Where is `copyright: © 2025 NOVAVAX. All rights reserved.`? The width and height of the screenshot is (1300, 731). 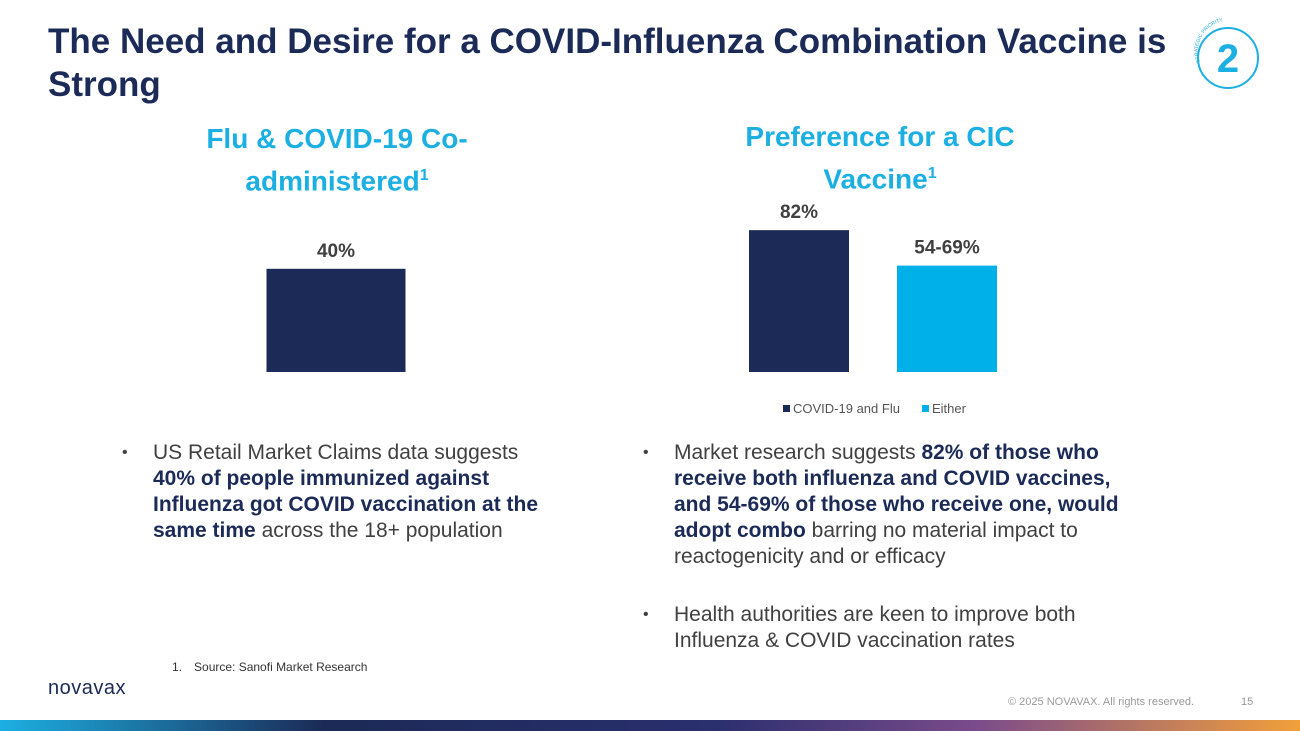 copyright: © 2025 NOVAVAX. All rights reserved. is located at coordinates (1101, 702).